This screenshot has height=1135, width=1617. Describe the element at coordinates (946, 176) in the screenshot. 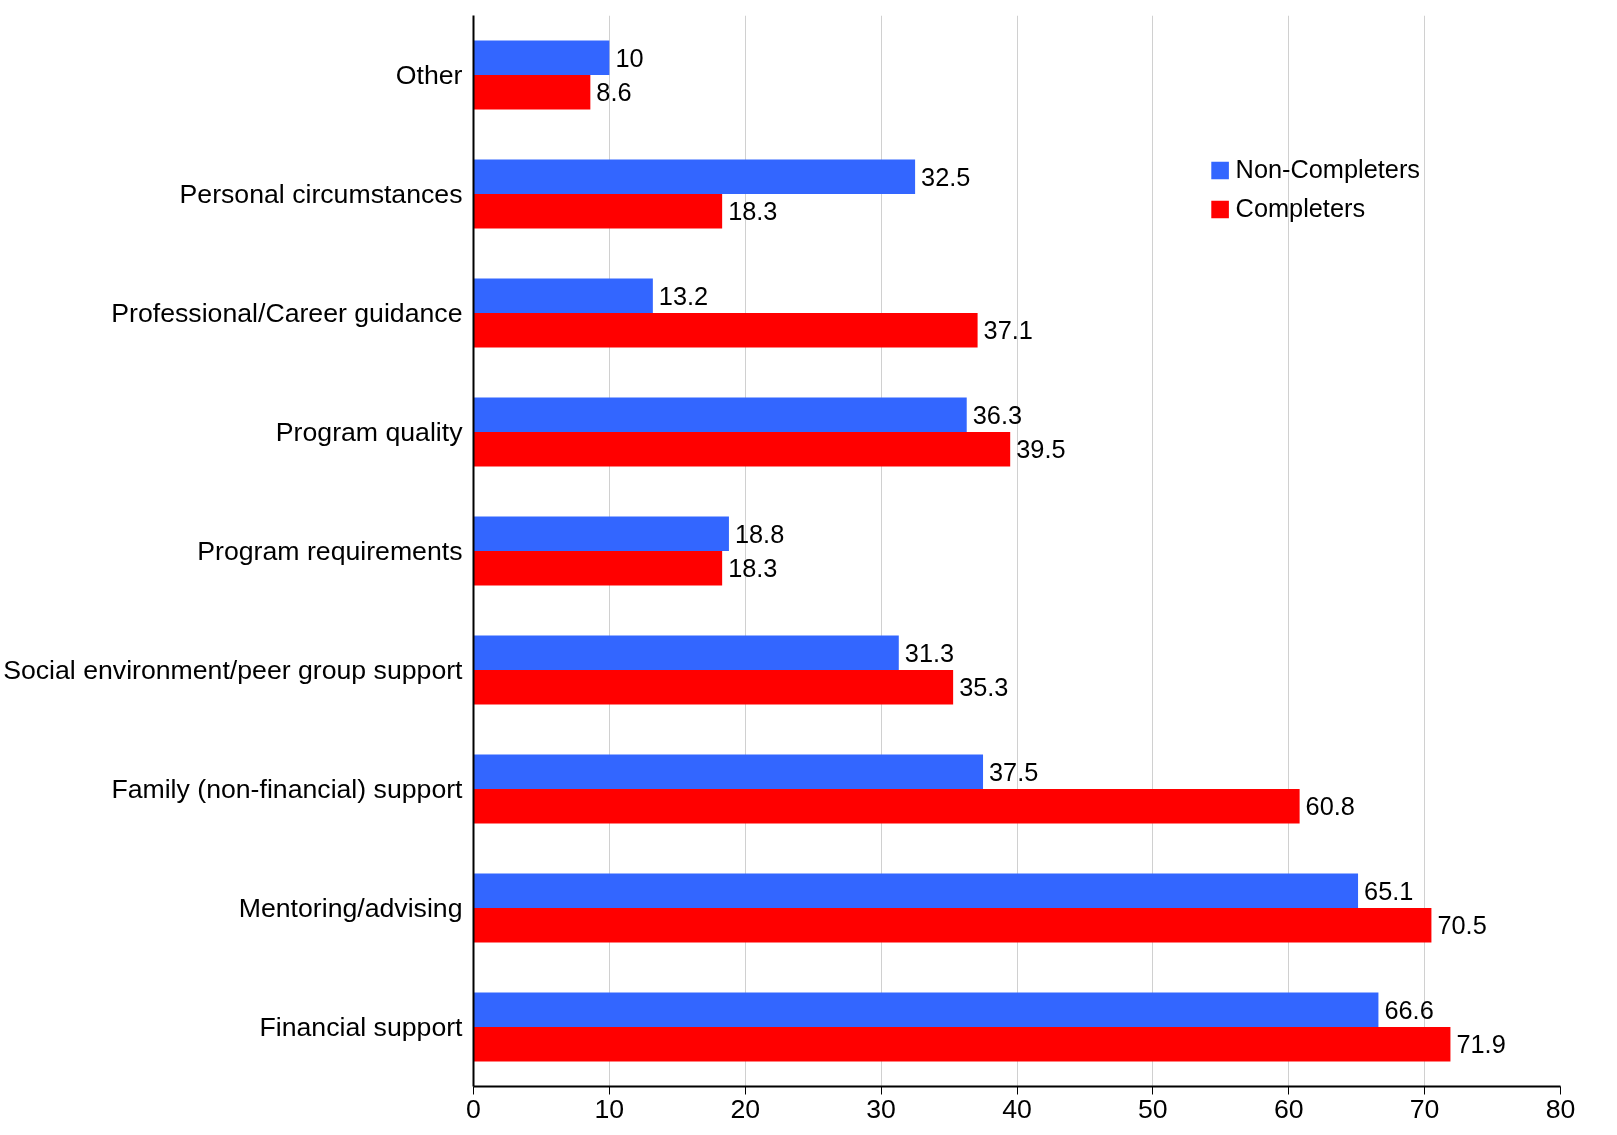

I see `data-label: 32.5` at that location.